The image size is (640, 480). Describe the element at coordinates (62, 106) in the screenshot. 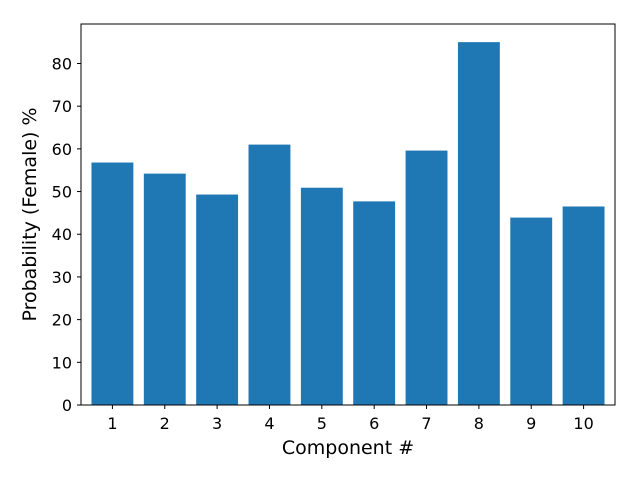

I see `y-tick-label: 70` at that location.